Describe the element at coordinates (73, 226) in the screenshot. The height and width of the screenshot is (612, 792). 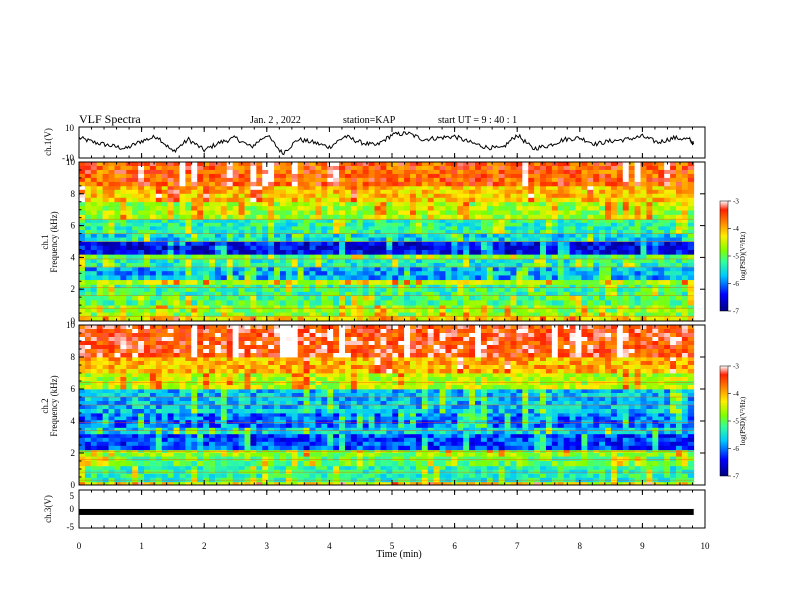
I see `ytick-label: 6` at that location.